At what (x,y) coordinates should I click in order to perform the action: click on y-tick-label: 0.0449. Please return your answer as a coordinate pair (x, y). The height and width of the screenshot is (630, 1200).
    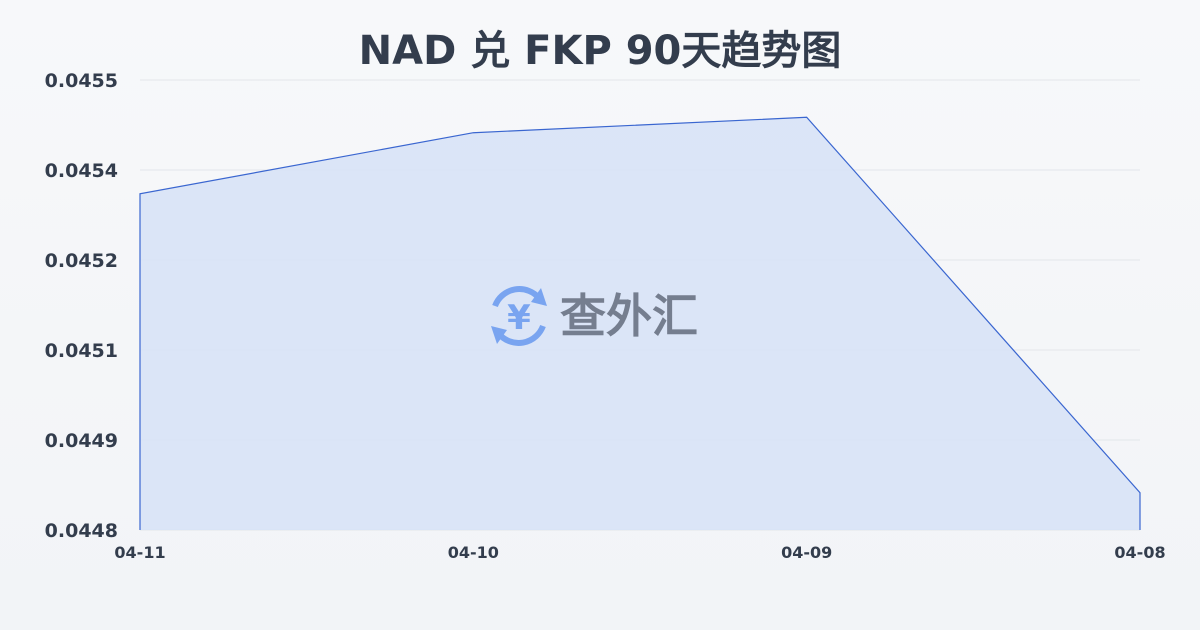
    Looking at the image, I should click on (81, 441).